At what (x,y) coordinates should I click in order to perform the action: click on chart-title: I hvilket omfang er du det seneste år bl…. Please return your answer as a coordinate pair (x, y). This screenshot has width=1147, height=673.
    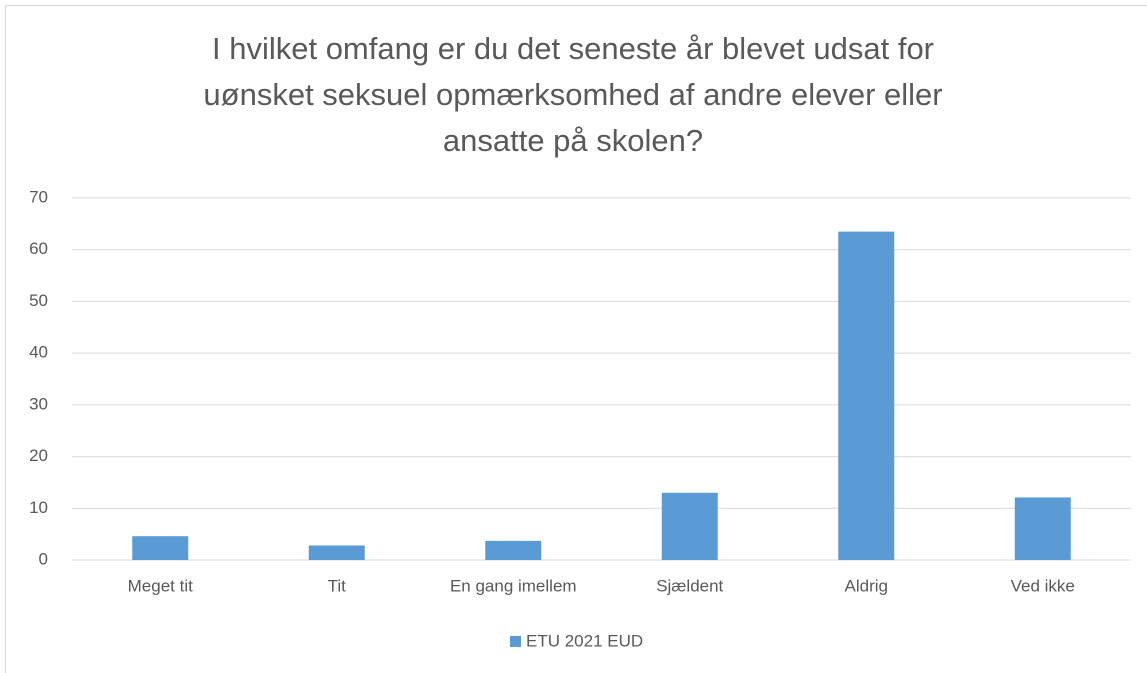
    Looking at the image, I should click on (573, 94).